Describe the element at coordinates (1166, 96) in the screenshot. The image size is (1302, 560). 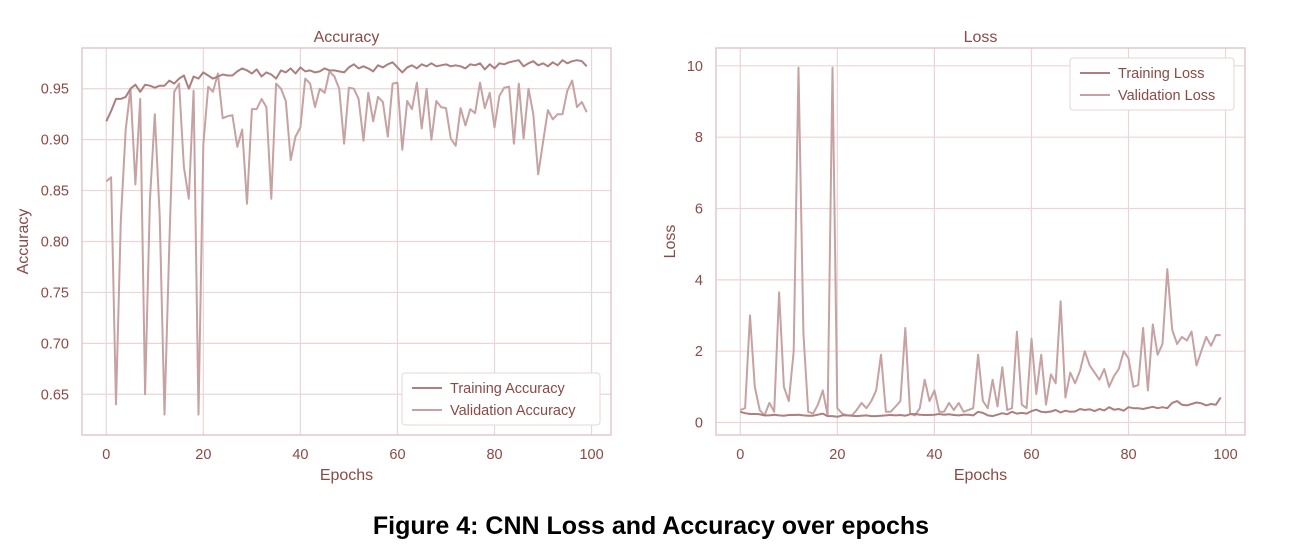
I see `legend-label: Validation Loss` at that location.